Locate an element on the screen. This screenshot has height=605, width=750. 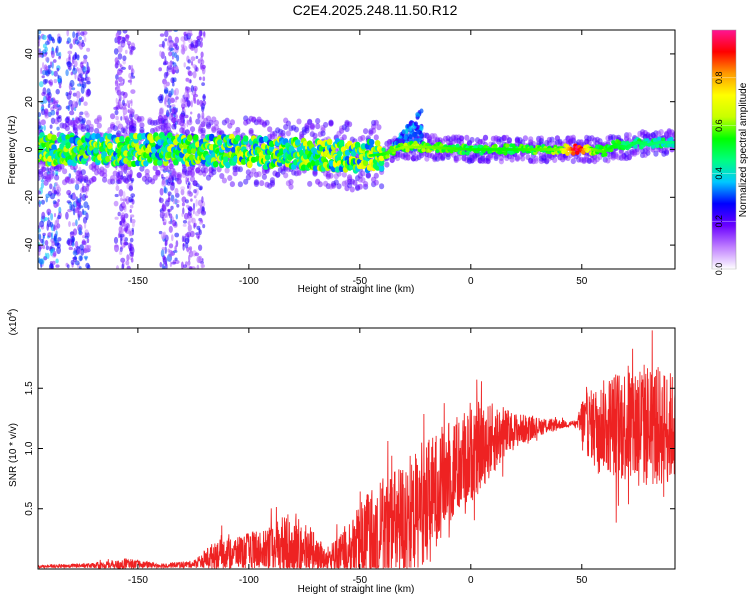
chart-title: C2E4.2025.248.11.50.R12 is located at coordinates (375, 10).